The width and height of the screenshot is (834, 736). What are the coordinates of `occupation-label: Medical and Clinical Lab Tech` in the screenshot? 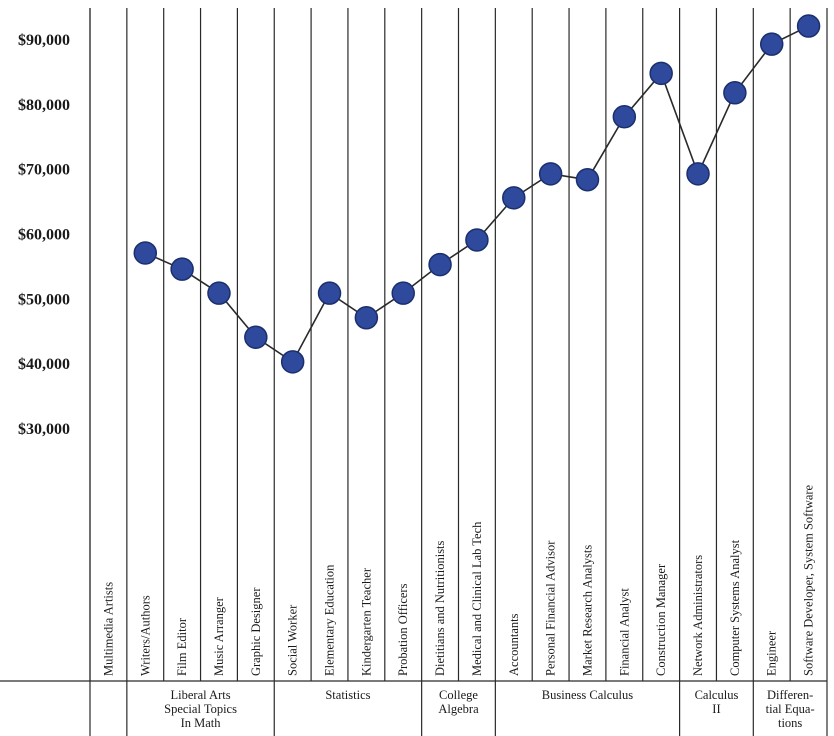 It's located at (477, 598).